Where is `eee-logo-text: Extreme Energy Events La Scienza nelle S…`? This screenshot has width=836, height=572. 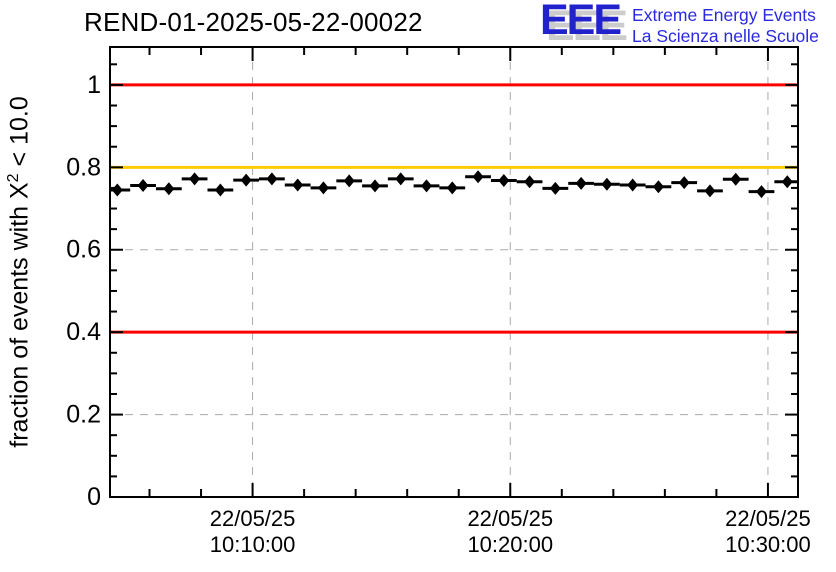
eee-logo-text: Extreme Energy Events La Scienza nelle S… is located at coordinates (725, 25).